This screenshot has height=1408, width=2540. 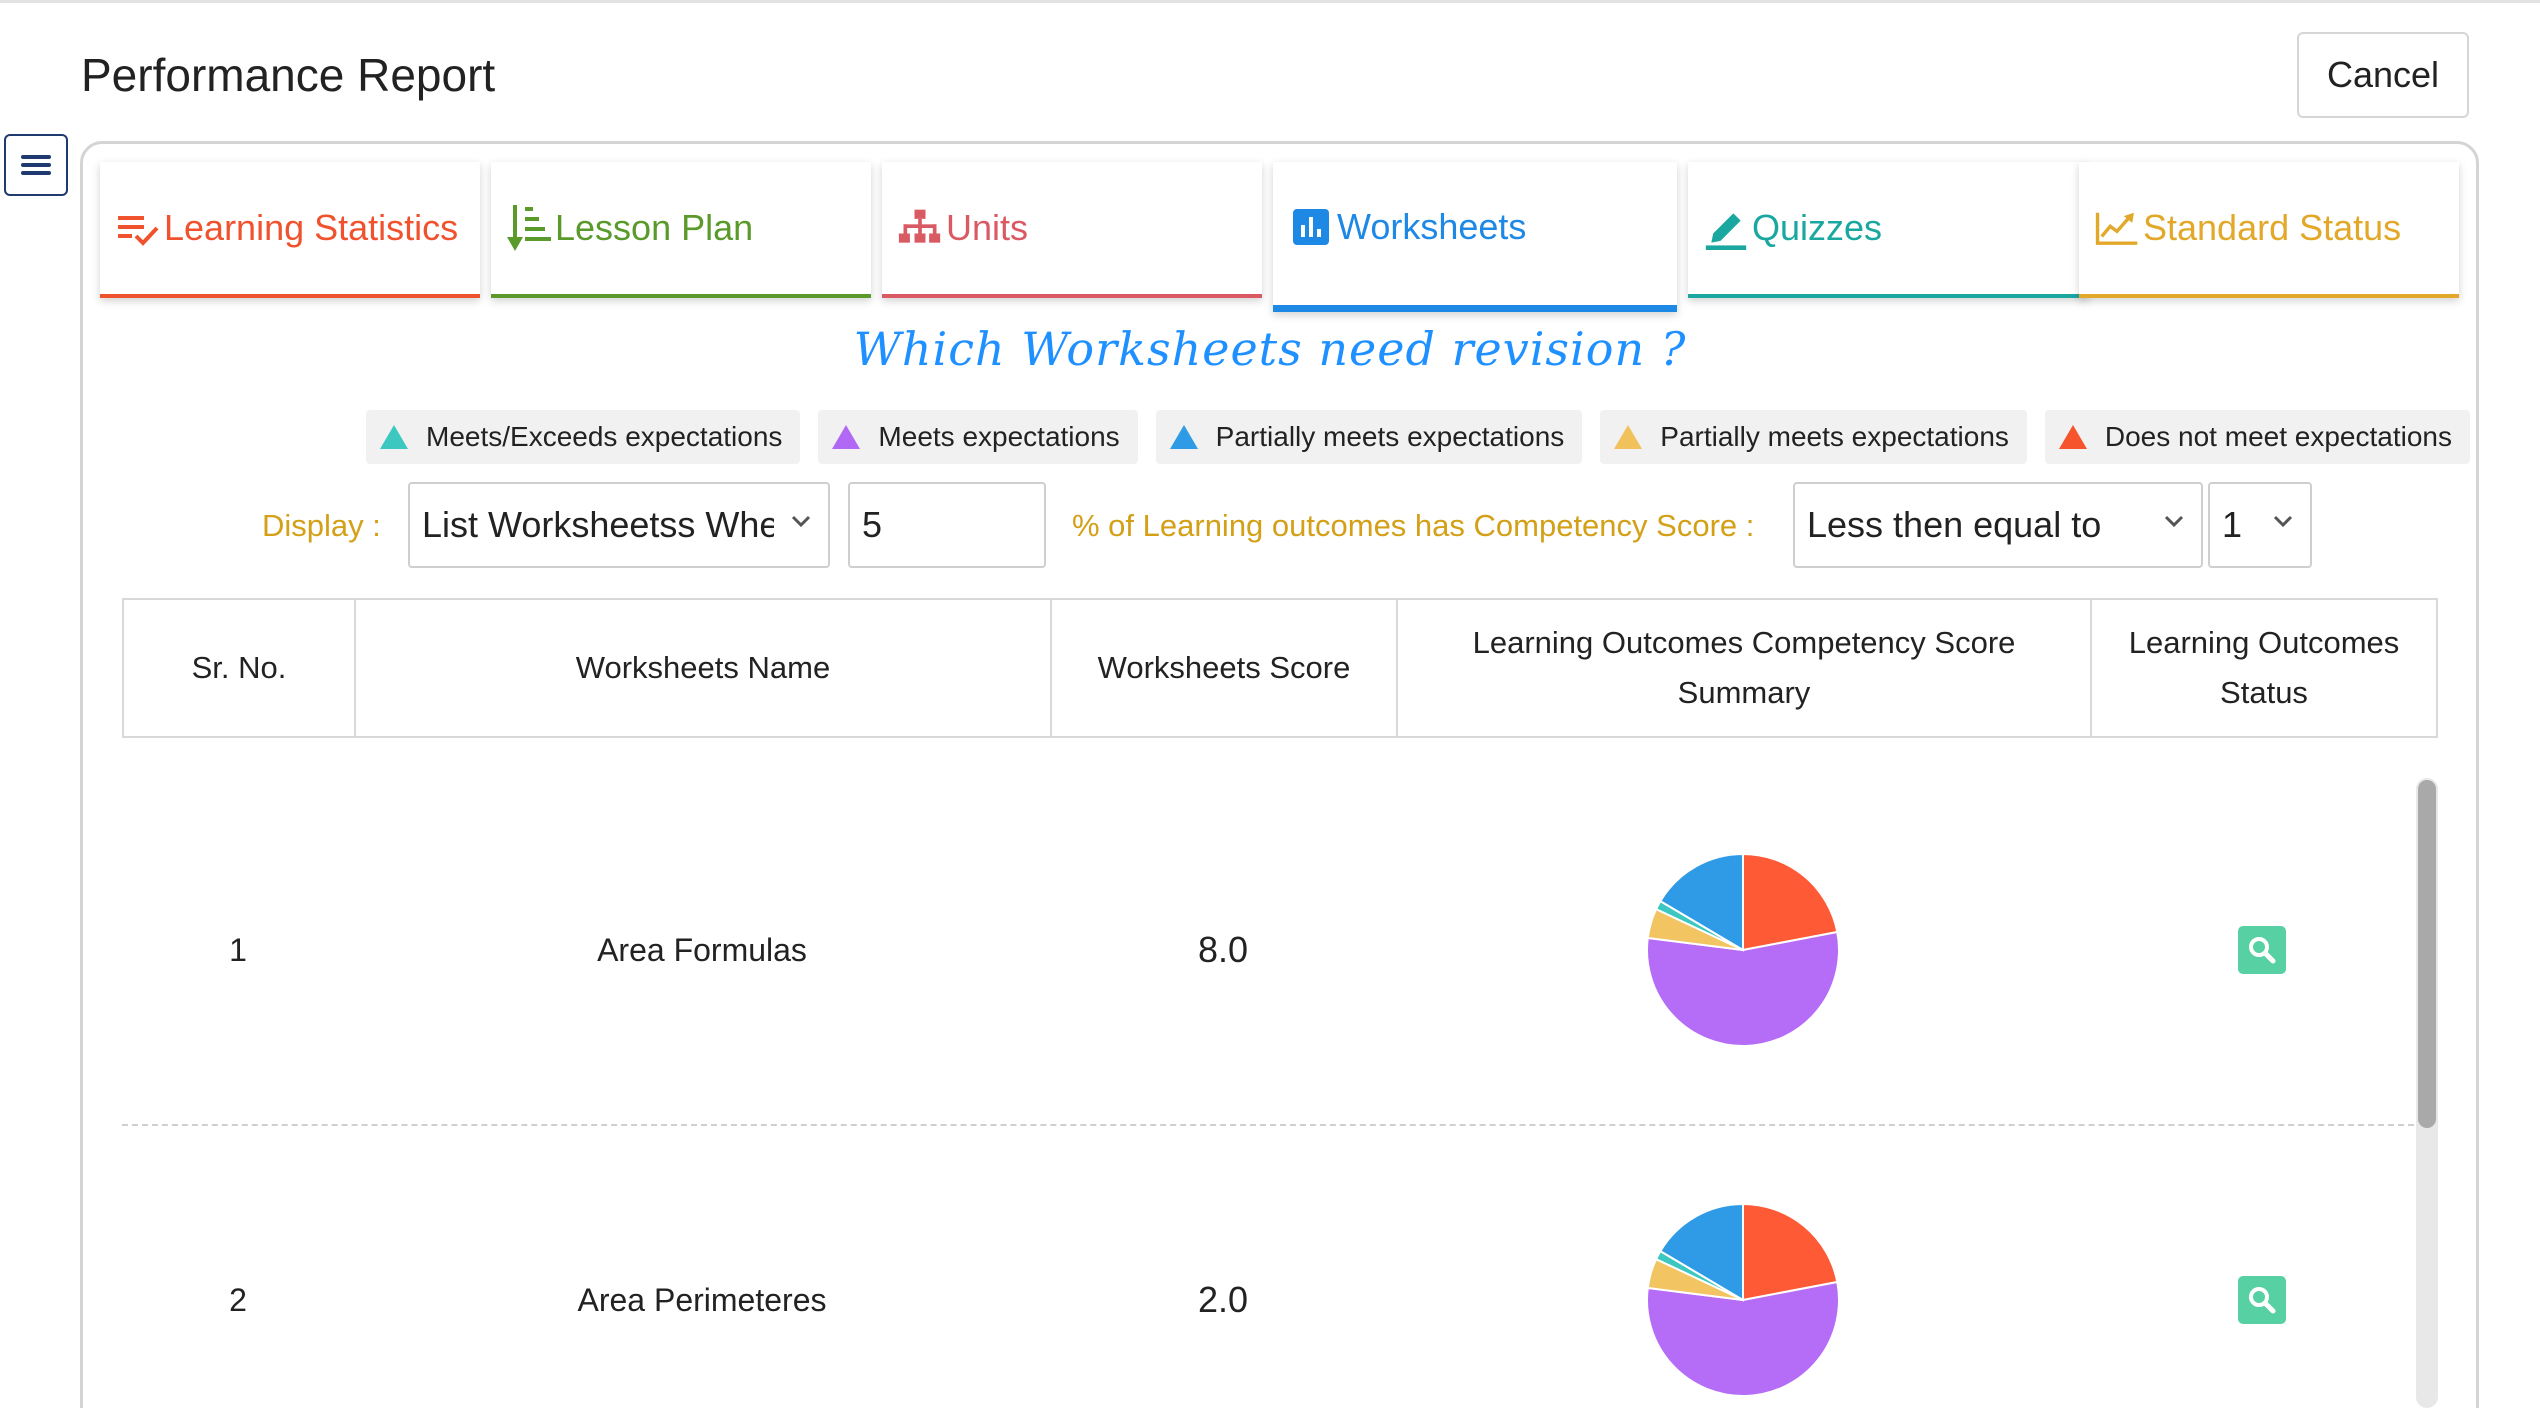 I want to click on cancel-button: Cancel, so click(x=2383, y=75).